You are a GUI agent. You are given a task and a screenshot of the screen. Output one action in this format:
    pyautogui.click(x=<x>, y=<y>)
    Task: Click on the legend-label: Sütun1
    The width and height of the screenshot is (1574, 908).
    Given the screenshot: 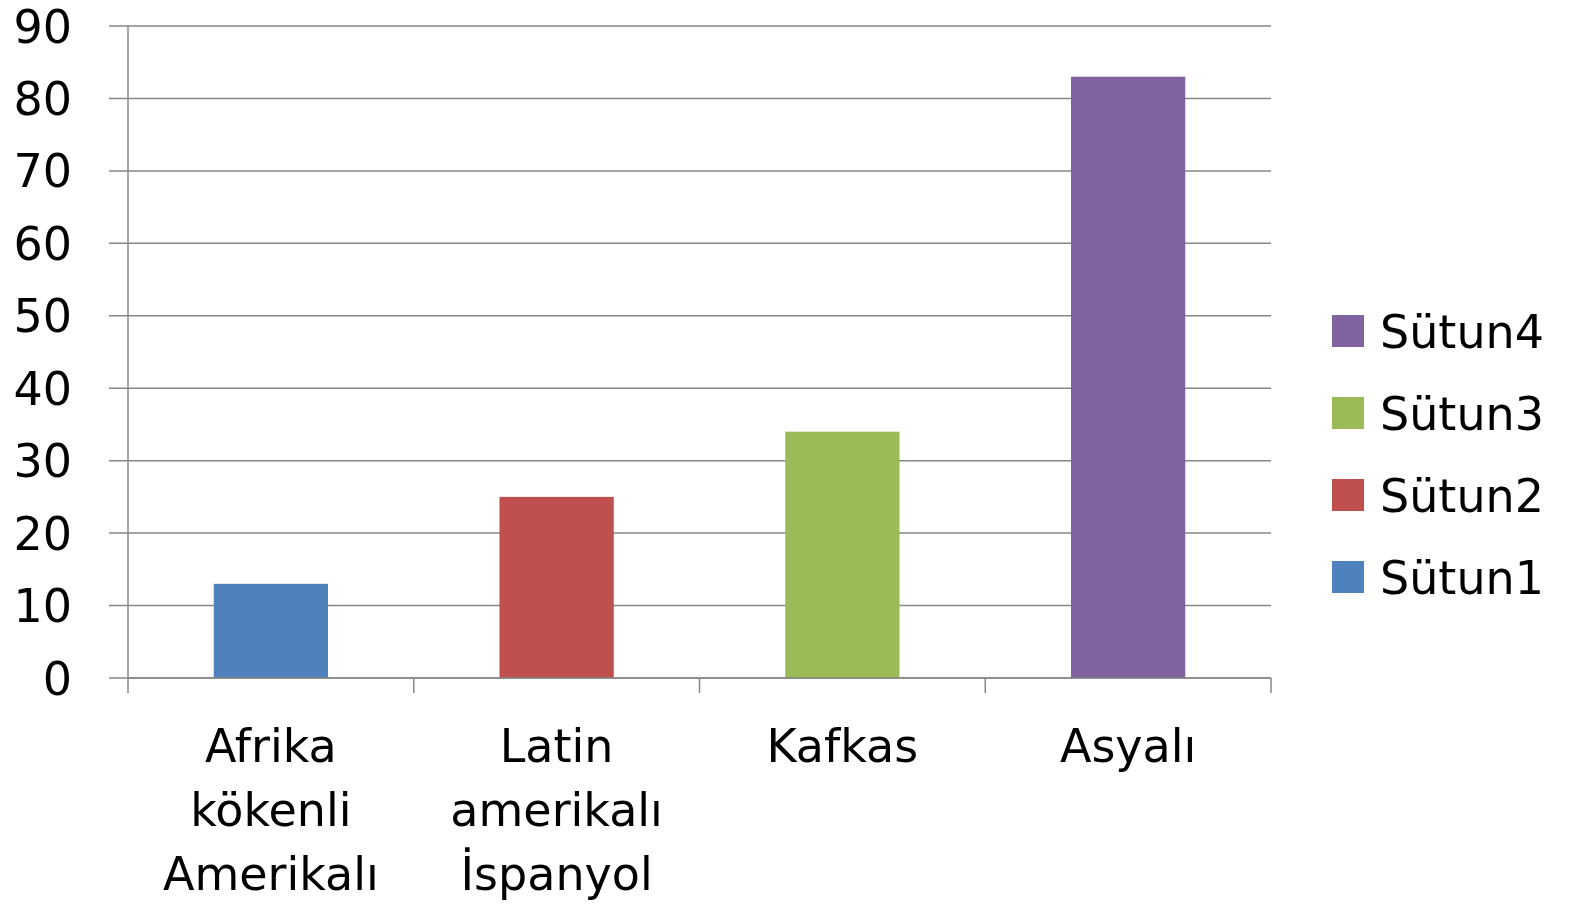 What is the action you would take?
    pyautogui.click(x=1462, y=577)
    